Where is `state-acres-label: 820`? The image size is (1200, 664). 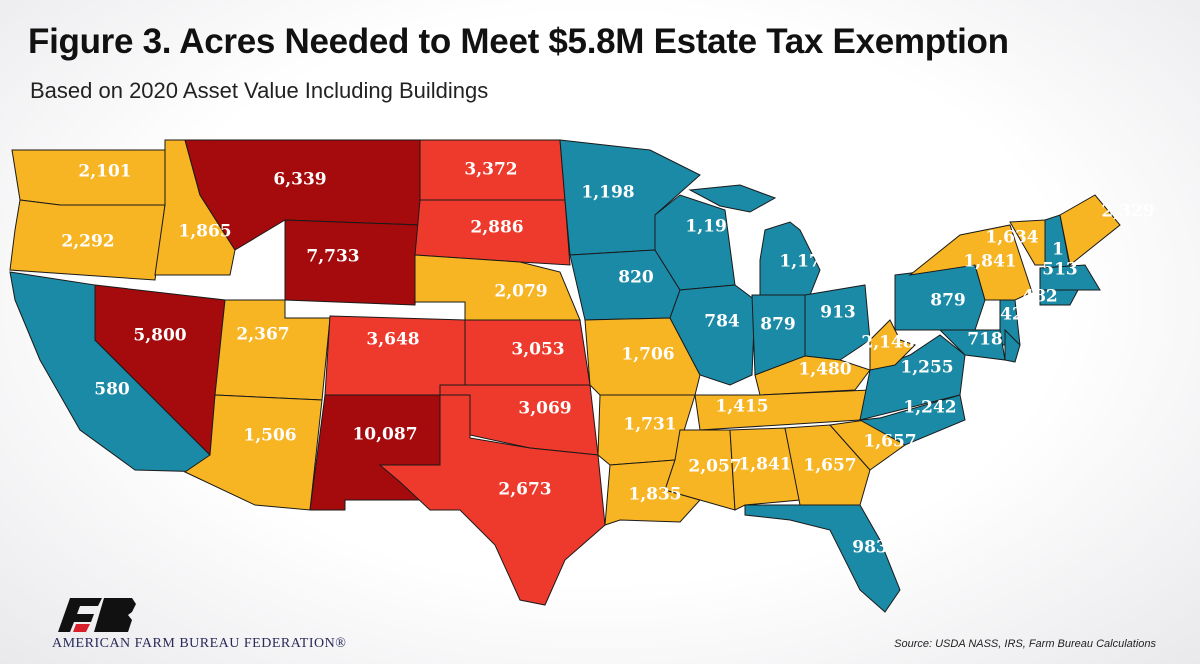
state-acres-label: 820 is located at coordinates (636, 278).